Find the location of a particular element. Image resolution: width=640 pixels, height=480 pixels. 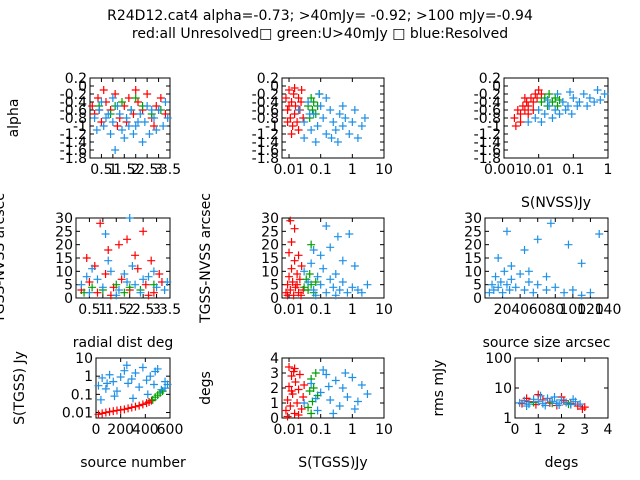

y-tick-label: 10 is located at coordinates (64, 272).